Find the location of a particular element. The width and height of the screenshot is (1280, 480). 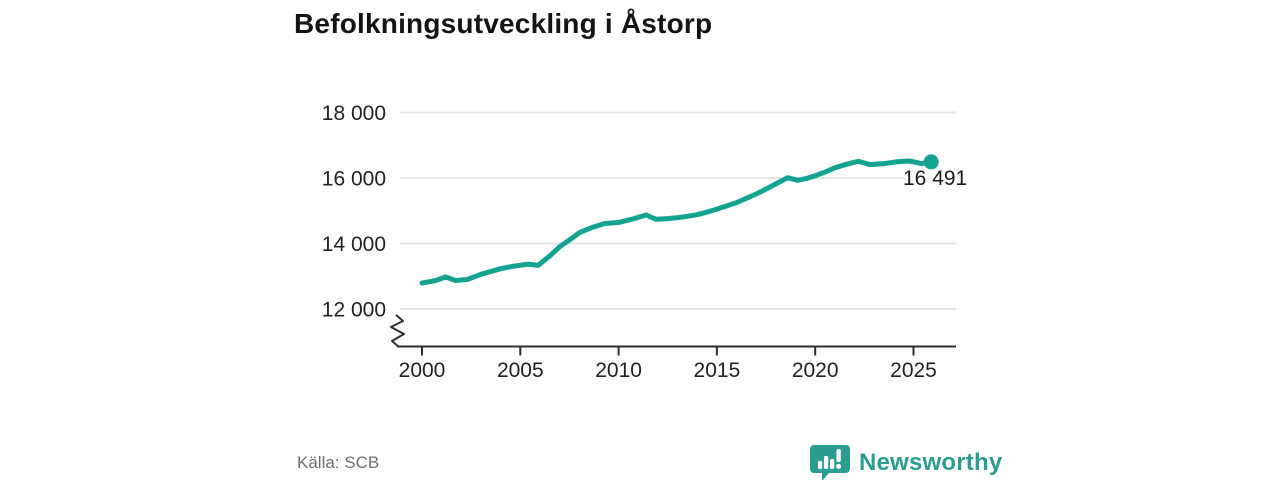

x-axis-tick-label: 2015 is located at coordinates (717, 370).